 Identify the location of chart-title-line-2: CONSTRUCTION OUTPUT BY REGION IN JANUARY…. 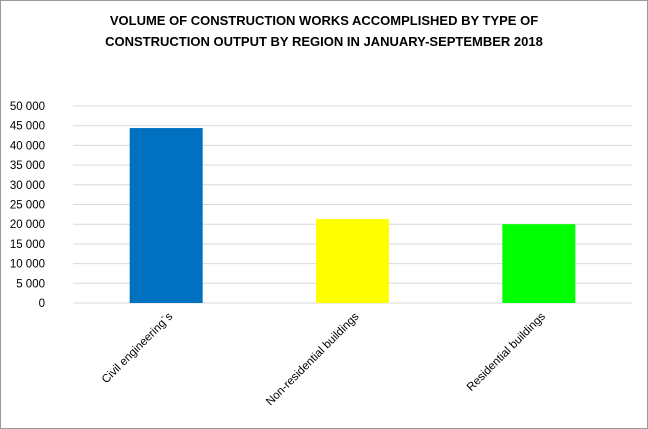
(324, 41).